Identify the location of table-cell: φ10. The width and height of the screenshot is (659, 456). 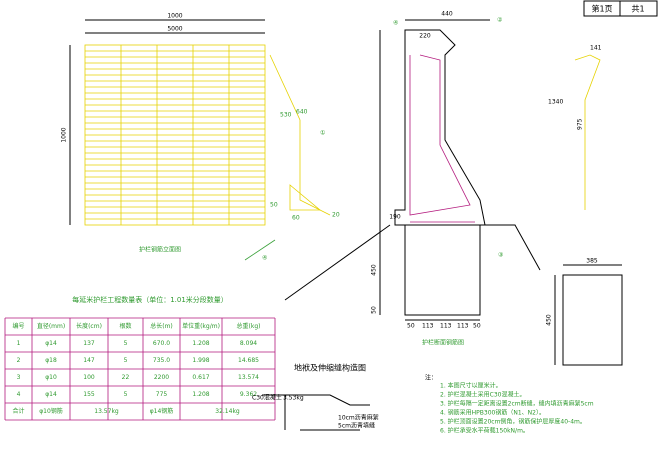
(51, 377).